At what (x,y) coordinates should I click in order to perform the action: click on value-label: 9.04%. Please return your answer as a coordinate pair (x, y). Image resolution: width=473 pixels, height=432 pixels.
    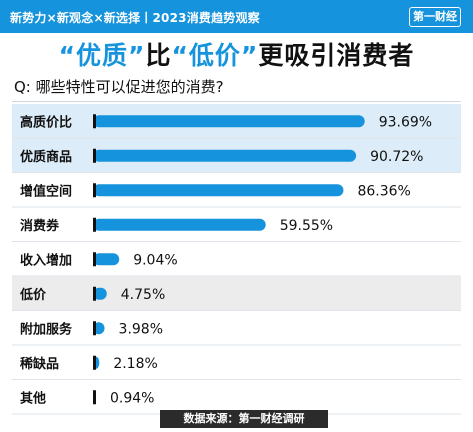
    Looking at the image, I should click on (155, 260).